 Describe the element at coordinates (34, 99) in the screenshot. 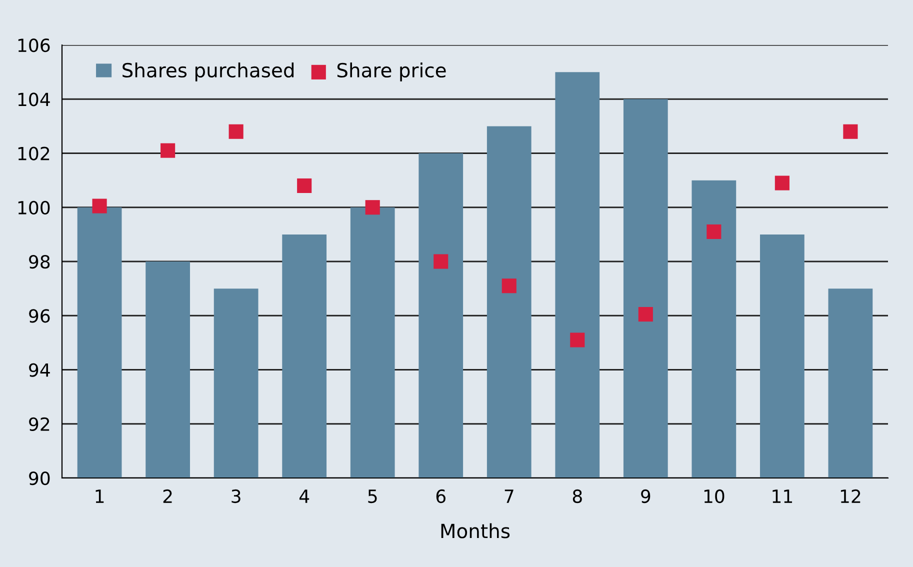

I see `y-tick-label: 104` at that location.